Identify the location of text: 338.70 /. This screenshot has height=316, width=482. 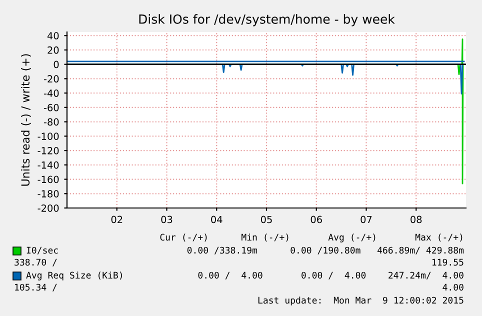
(35, 262).